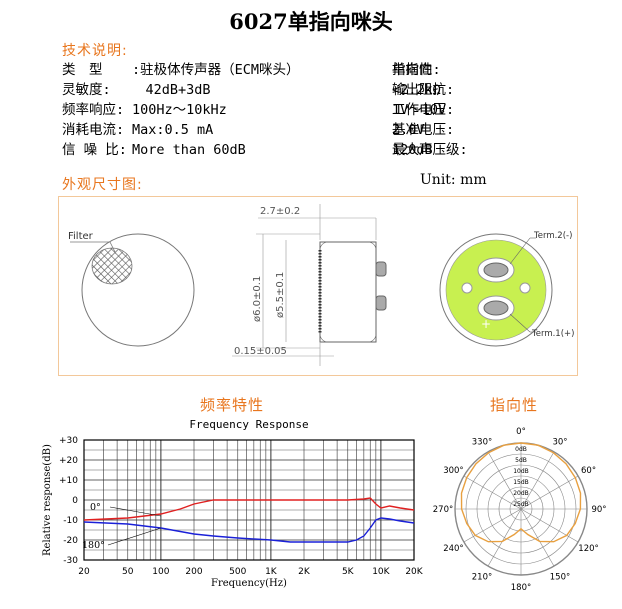 The height and width of the screenshot is (609, 622). What do you see at coordinates (249, 583) in the screenshot?
I see `x-axis-label: Frequency(Hz)` at bounding box center [249, 583].